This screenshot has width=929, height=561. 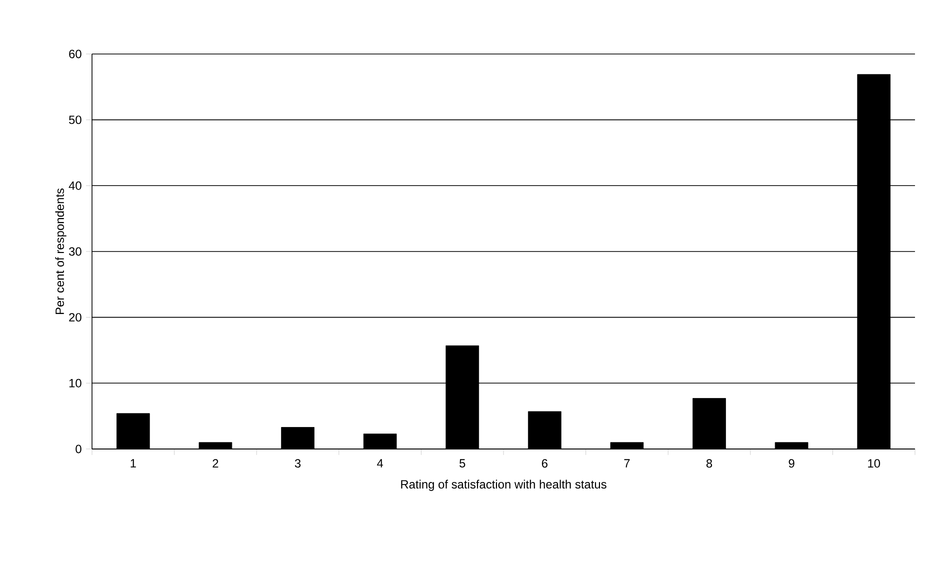 What do you see at coordinates (133, 463) in the screenshot?
I see `x-tick-label: 1` at bounding box center [133, 463].